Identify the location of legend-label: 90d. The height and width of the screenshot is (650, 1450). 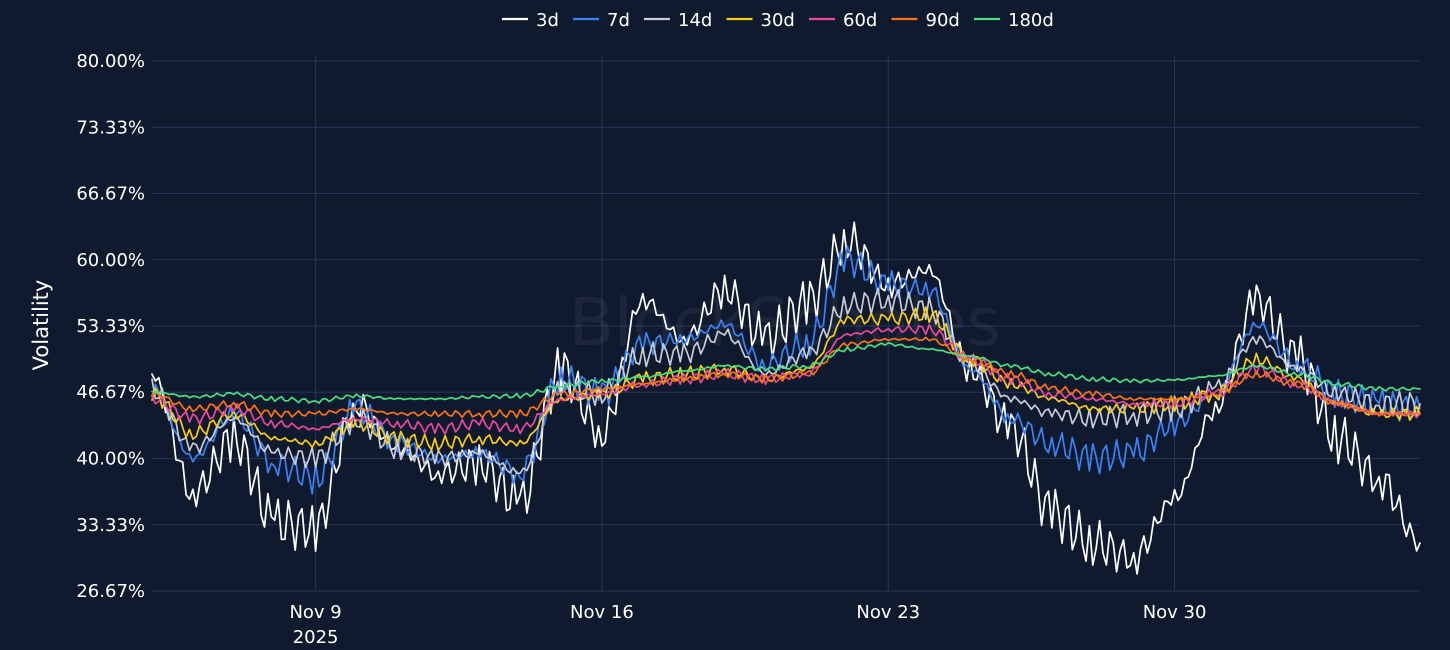
(943, 20).